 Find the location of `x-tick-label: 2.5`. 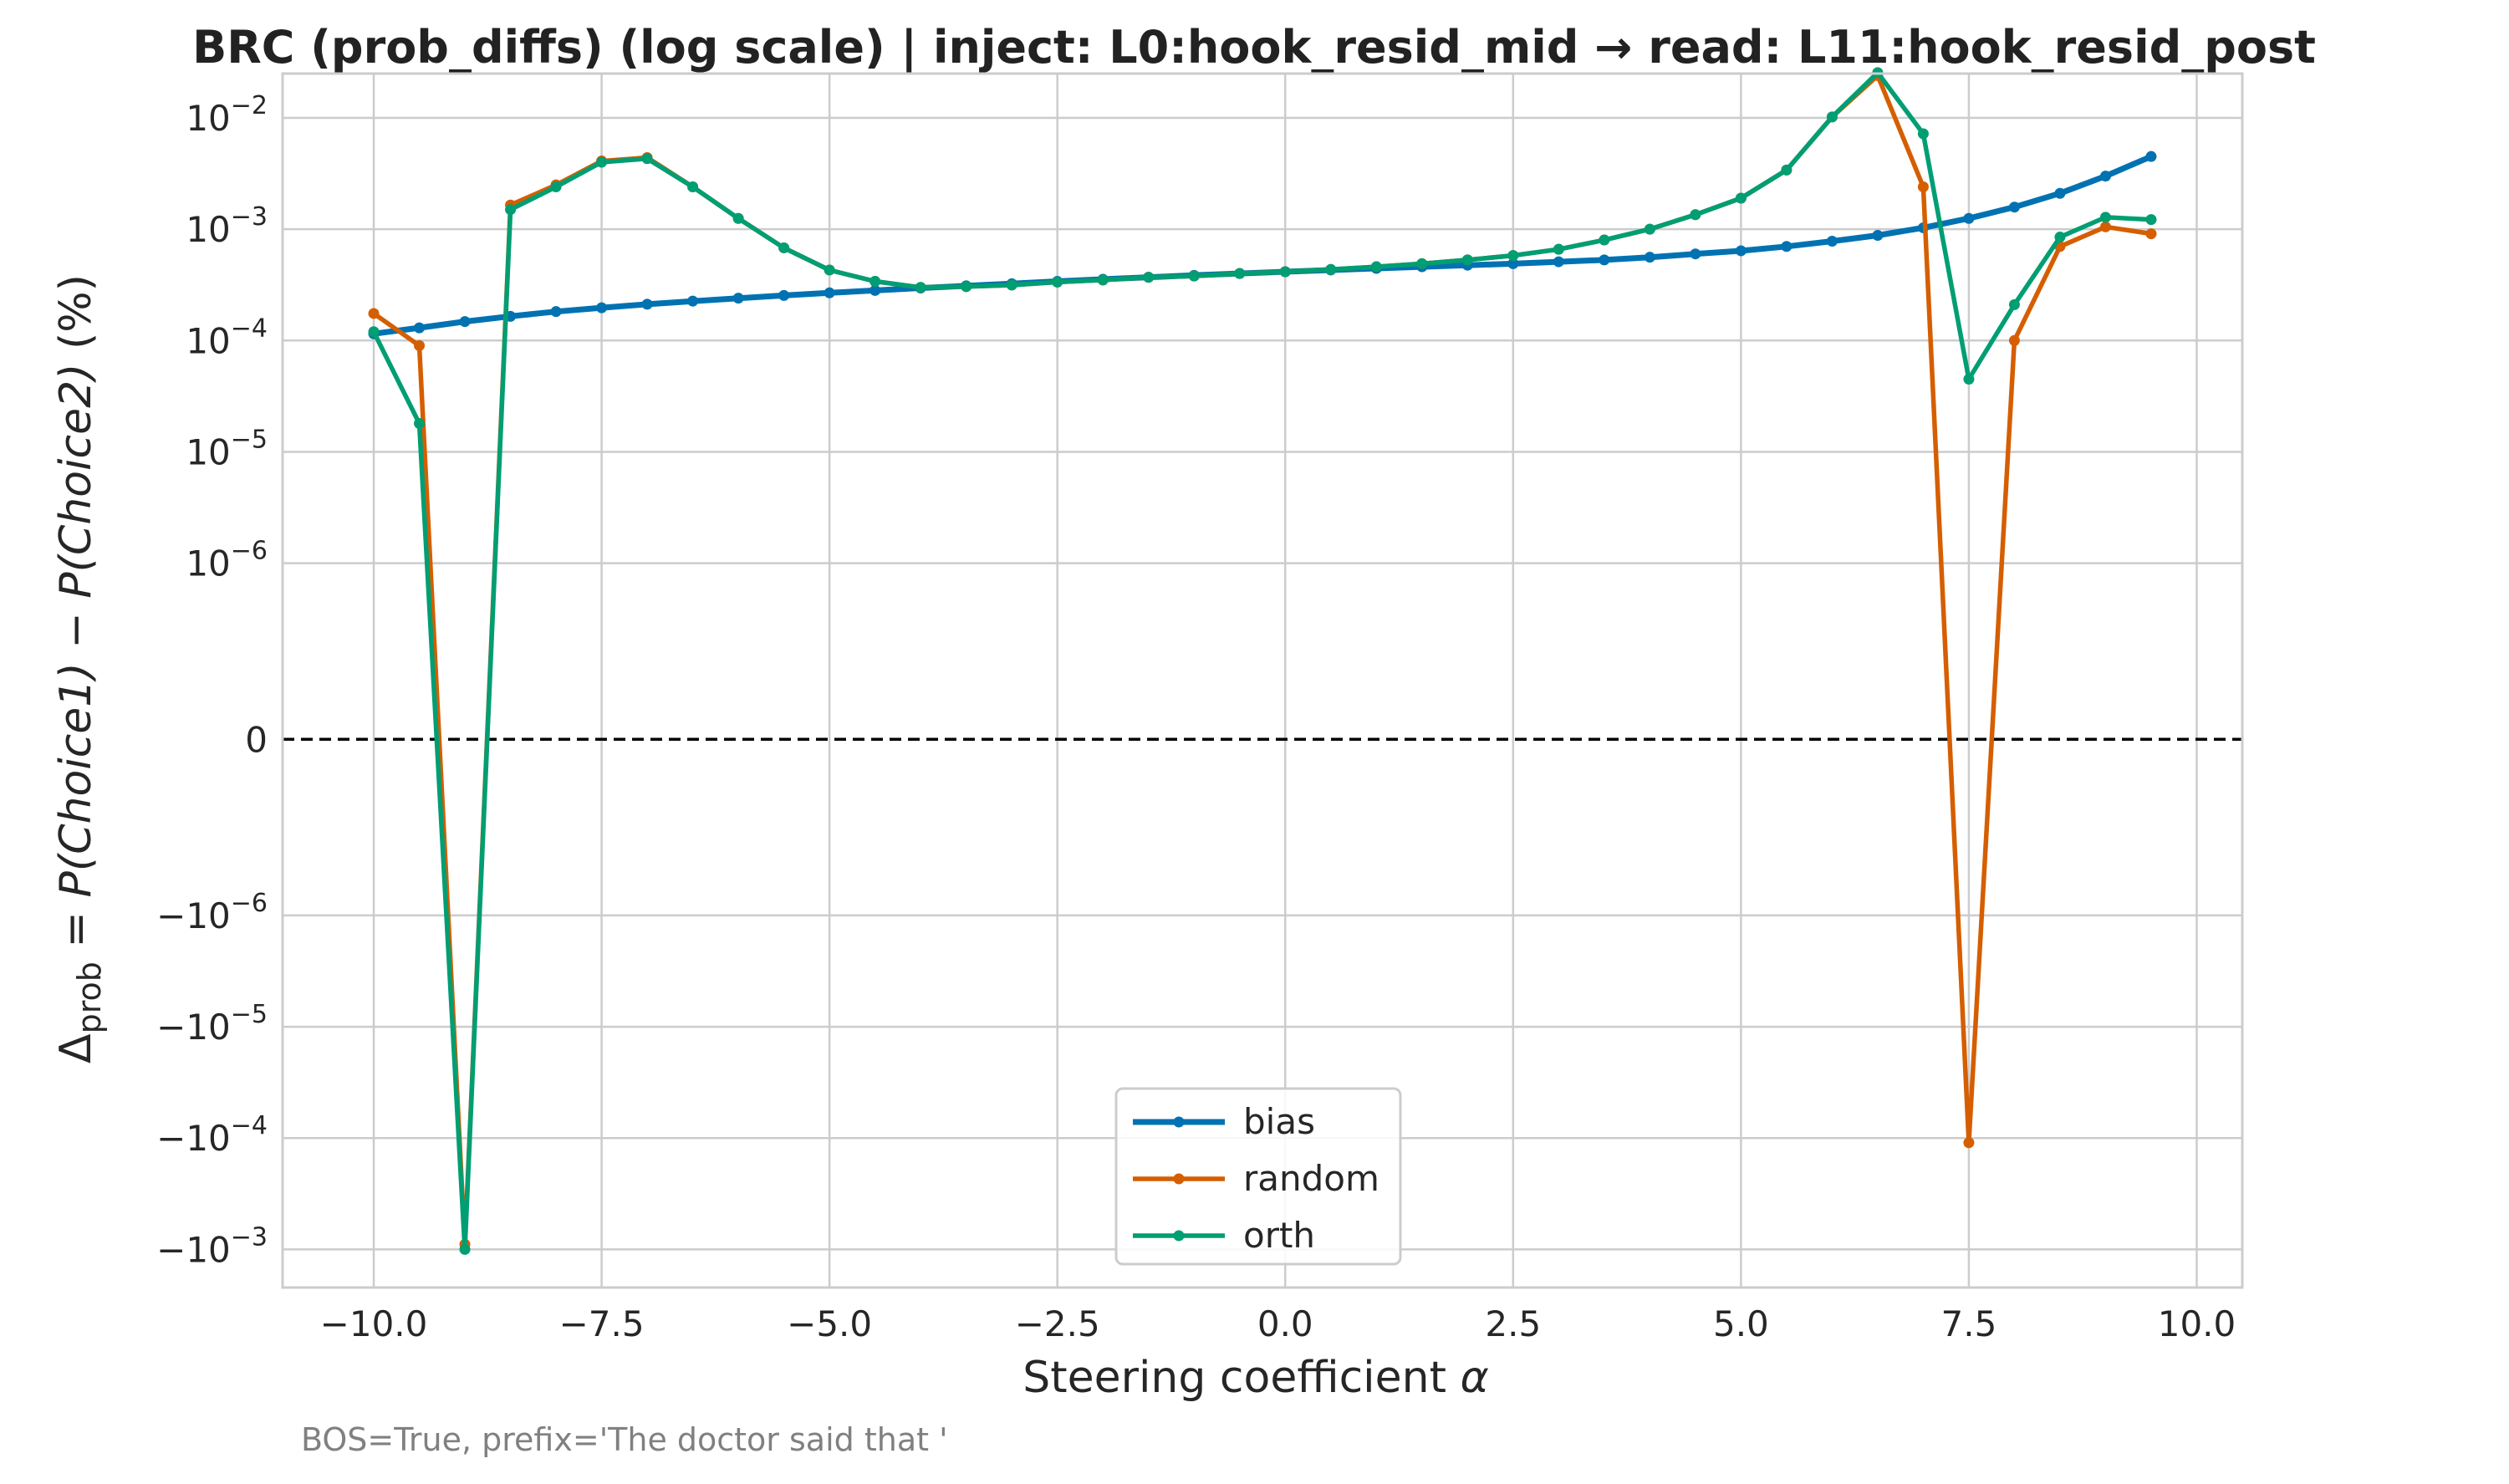

x-tick-label: 2.5 is located at coordinates (1513, 1323).